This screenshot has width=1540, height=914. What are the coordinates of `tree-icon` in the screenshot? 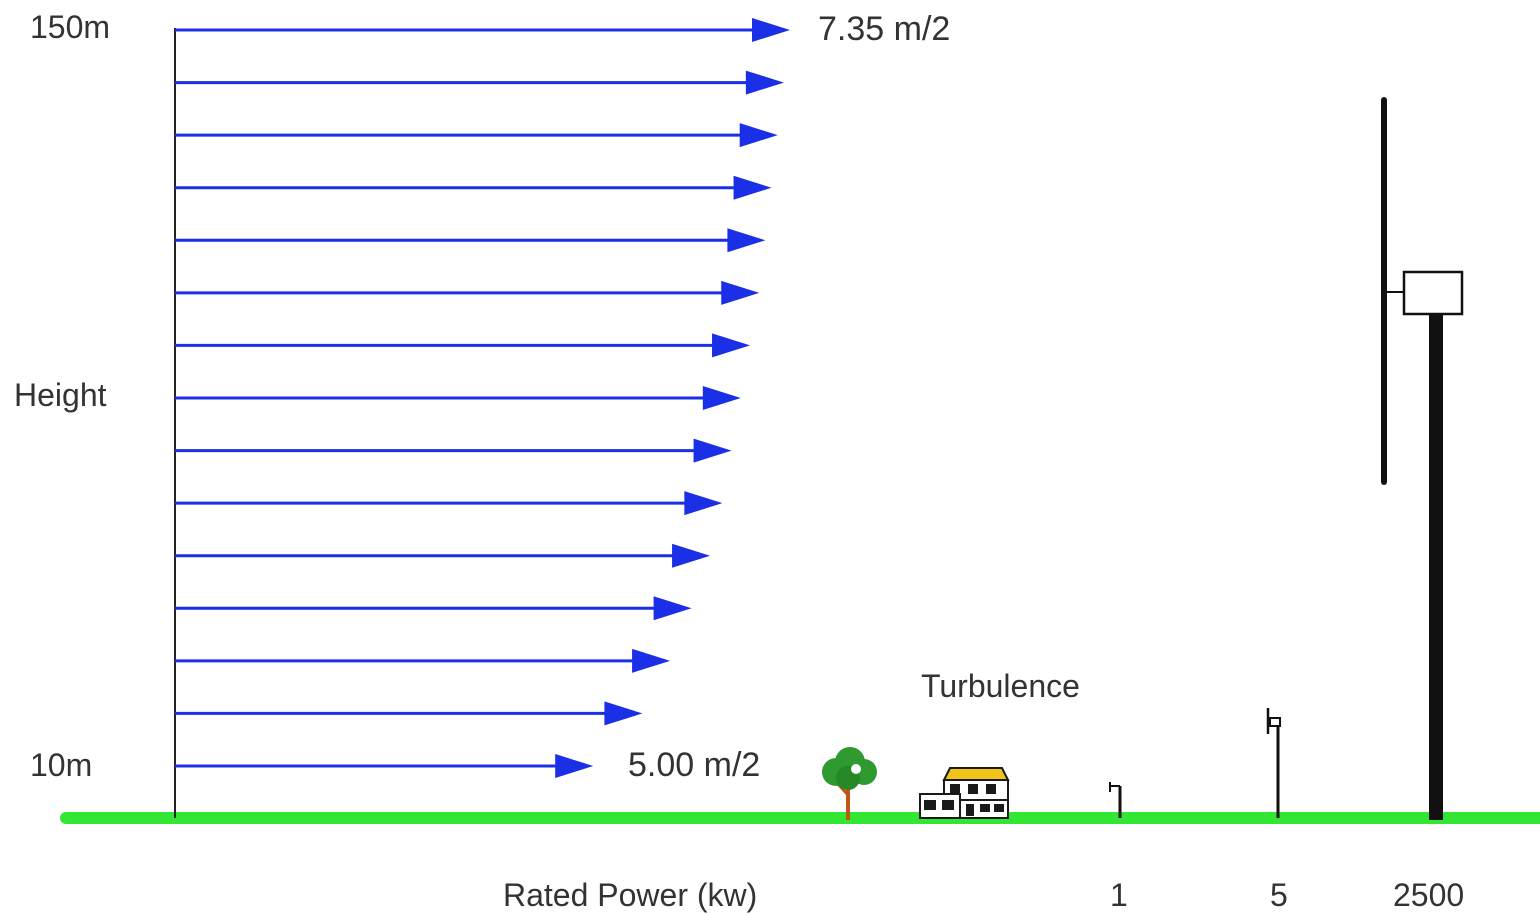 It's located at (849, 783).